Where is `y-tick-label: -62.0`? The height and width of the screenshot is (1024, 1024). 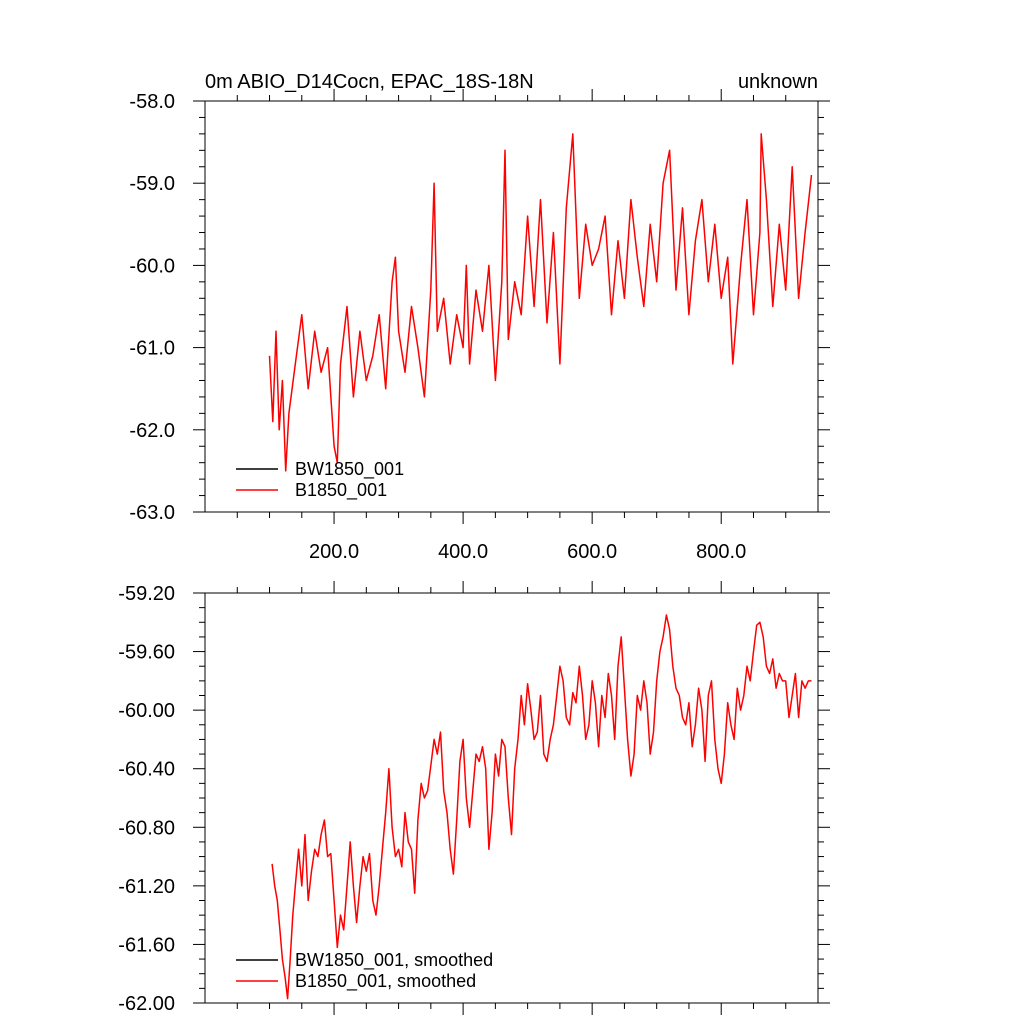
y-tick-label: -62.0 is located at coordinates (152, 431).